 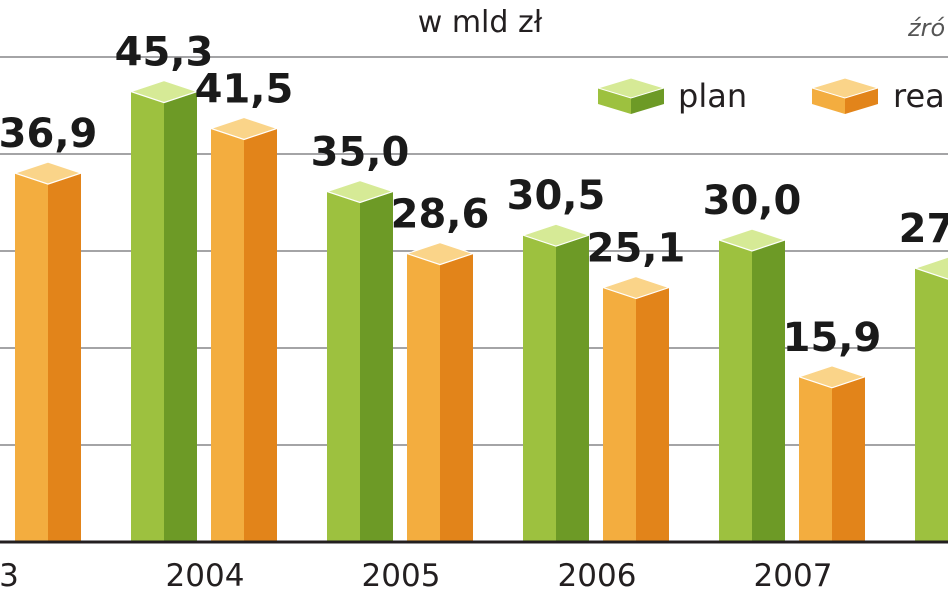 I want to click on value-label-realizacja-2006: 25,1, so click(x=636, y=249).